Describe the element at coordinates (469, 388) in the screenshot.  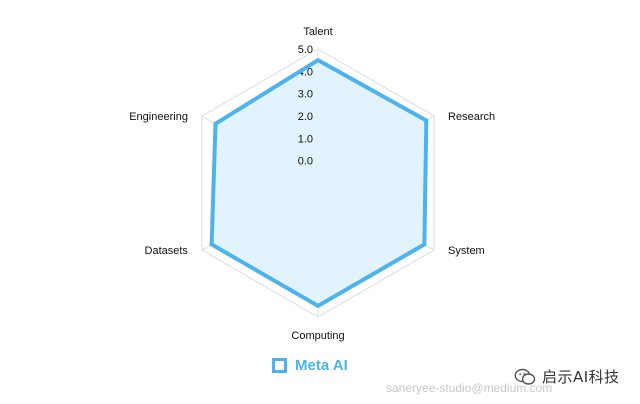
I see `watermark-url: saneryee-studio@medium.com` at that location.